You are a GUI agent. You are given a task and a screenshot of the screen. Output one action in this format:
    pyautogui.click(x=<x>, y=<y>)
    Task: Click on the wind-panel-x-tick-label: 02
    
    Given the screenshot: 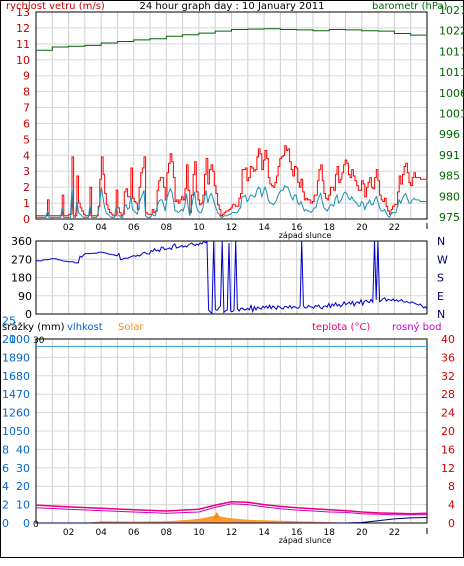 What is the action you would take?
    pyautogui.click(x=68, y=228)
    